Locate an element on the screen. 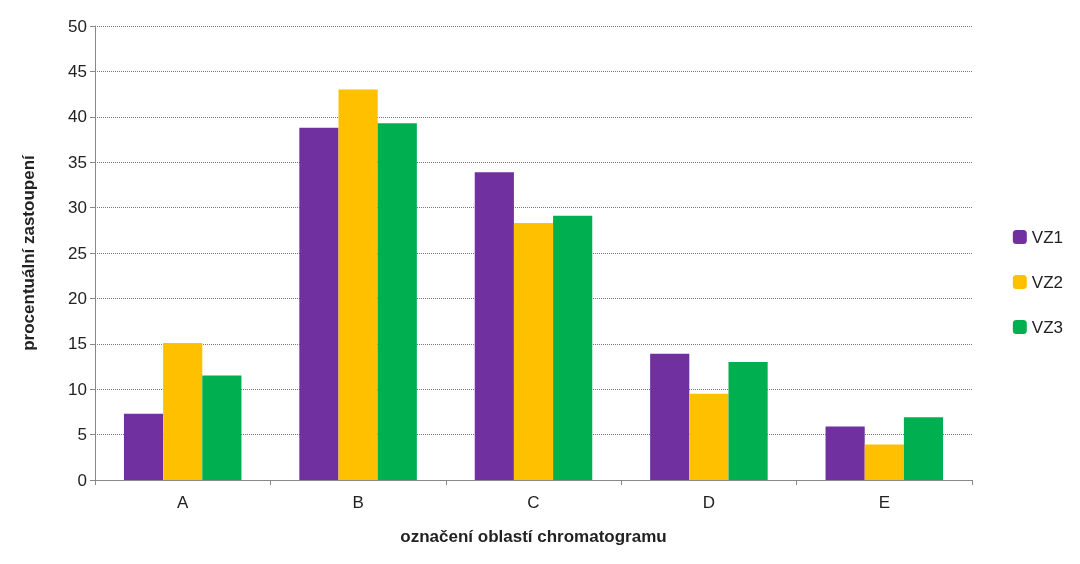 Image resolution: width=1080 pixels, height=564 pixels. x-tick-label: E is located at coordinates (884, 502).